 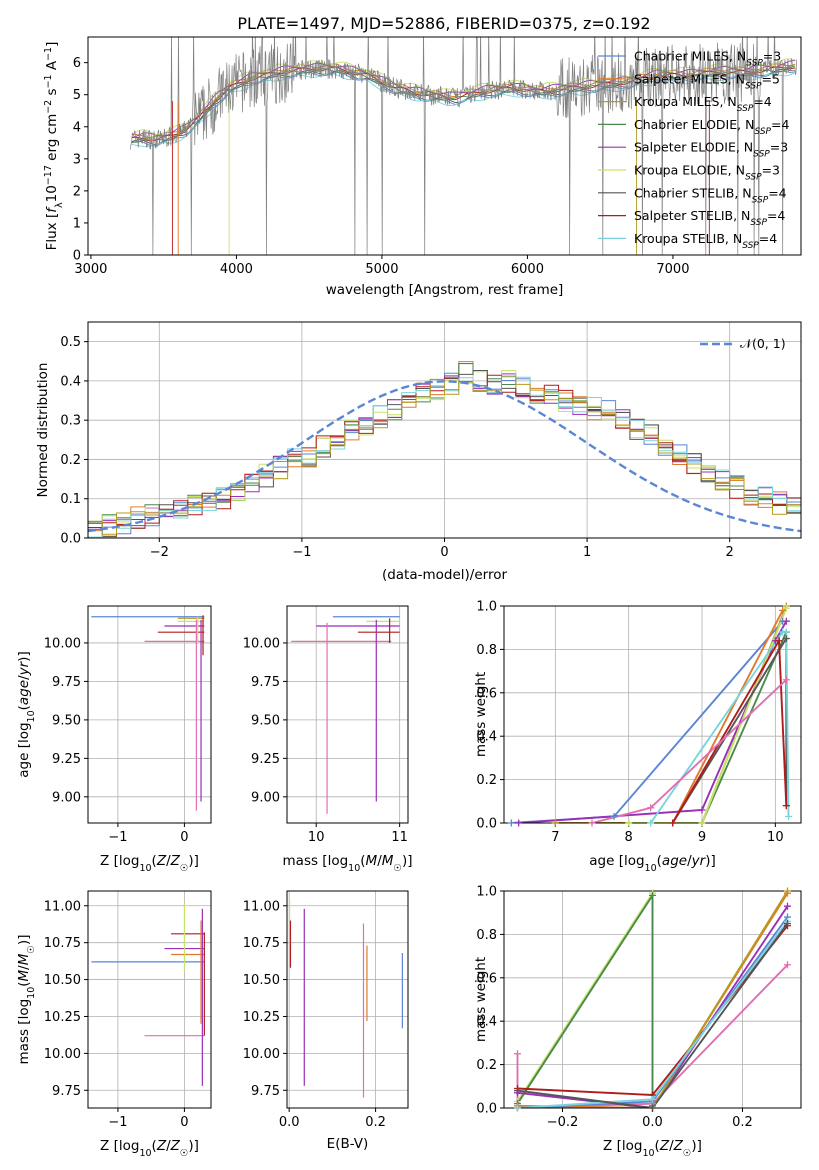 I want to click on age-vs-mass-ytick-label: 10.00, so click(x=261, y=643).